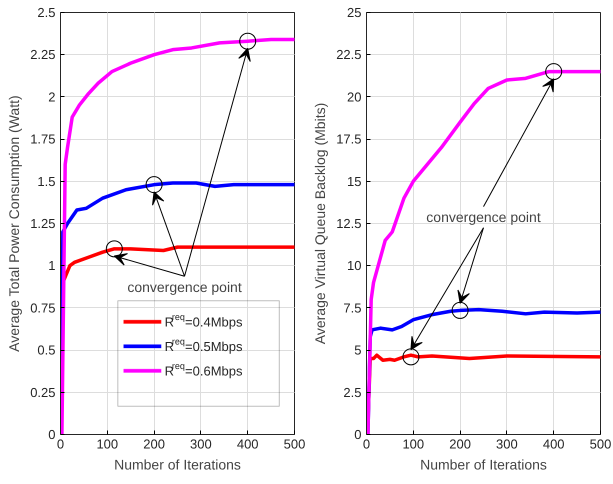 Image resolution: width=613 pixels, height=484 pixels. Describe the element at coordinates (43, 54) in the screenshot. I see `y-tick-label: 2.25` at that location.